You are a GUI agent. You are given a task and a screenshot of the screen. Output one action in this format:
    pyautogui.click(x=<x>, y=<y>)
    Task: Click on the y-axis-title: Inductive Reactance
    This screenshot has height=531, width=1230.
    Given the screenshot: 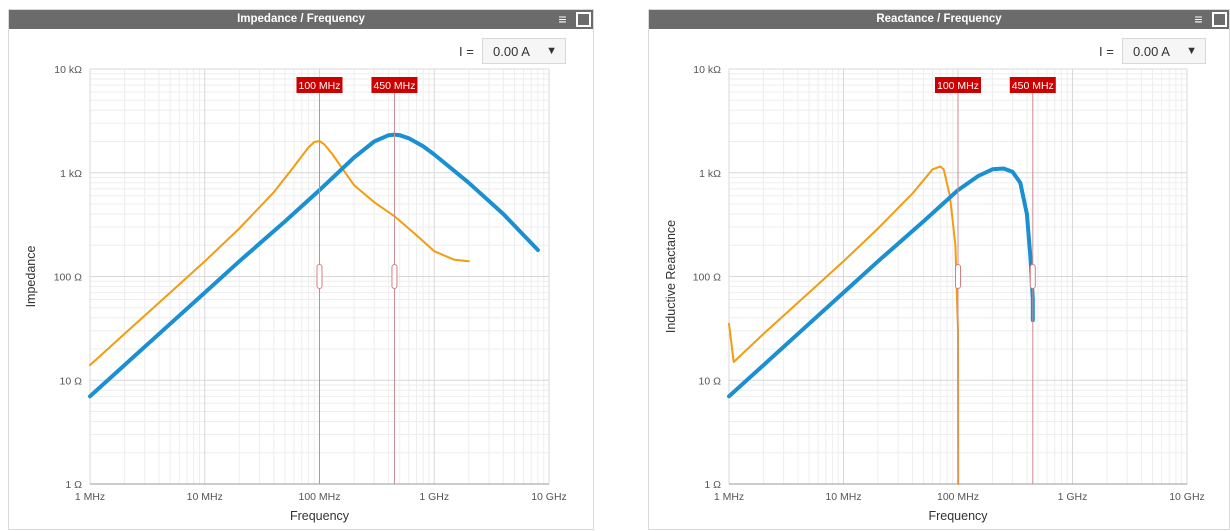 What is the action you would take?
    pyautogui.click(x=671, y=276)
    